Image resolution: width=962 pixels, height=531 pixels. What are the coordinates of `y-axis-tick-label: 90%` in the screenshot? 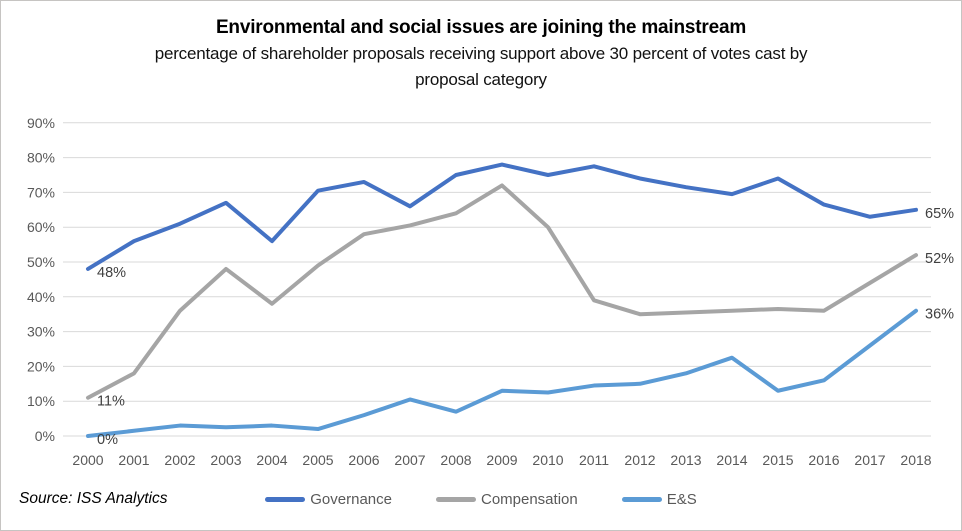 It's located at (41, 123).